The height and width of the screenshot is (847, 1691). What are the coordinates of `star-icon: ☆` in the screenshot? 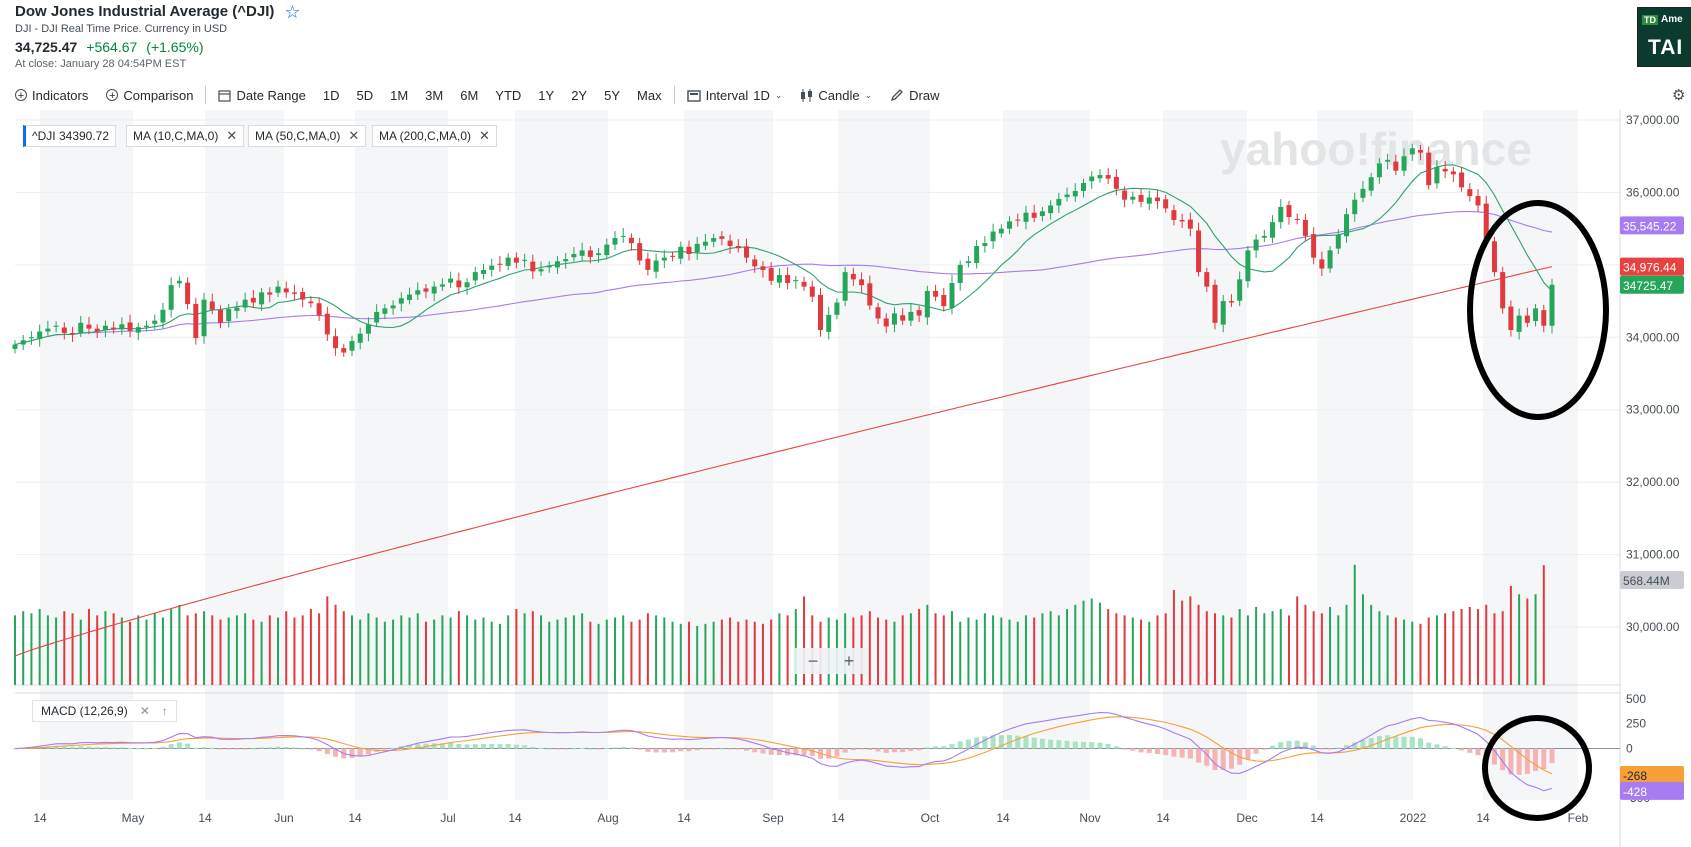 It's located at (292, 12).